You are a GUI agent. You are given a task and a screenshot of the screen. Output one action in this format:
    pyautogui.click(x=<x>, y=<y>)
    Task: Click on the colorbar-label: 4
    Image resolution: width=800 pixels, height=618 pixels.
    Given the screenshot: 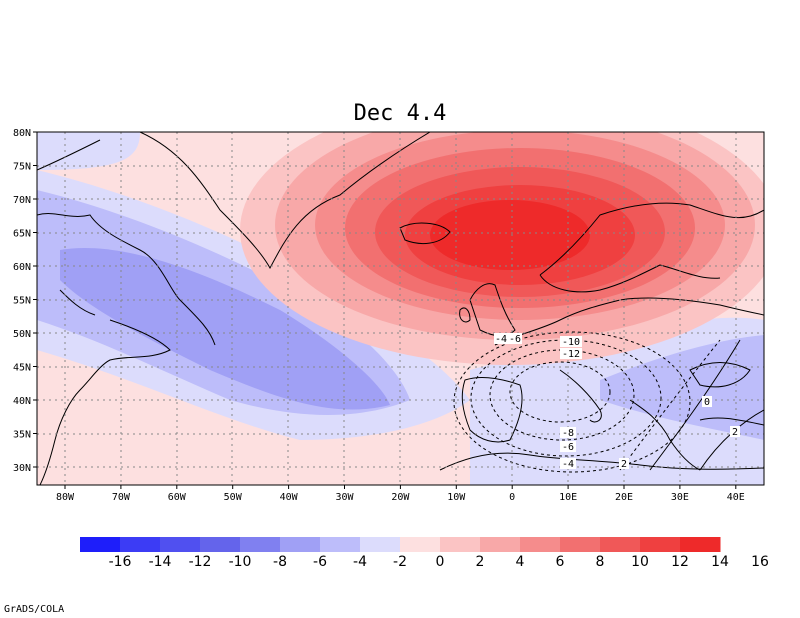 What is the action you would take?
    pyautogui.click(x=520, y=562)
    